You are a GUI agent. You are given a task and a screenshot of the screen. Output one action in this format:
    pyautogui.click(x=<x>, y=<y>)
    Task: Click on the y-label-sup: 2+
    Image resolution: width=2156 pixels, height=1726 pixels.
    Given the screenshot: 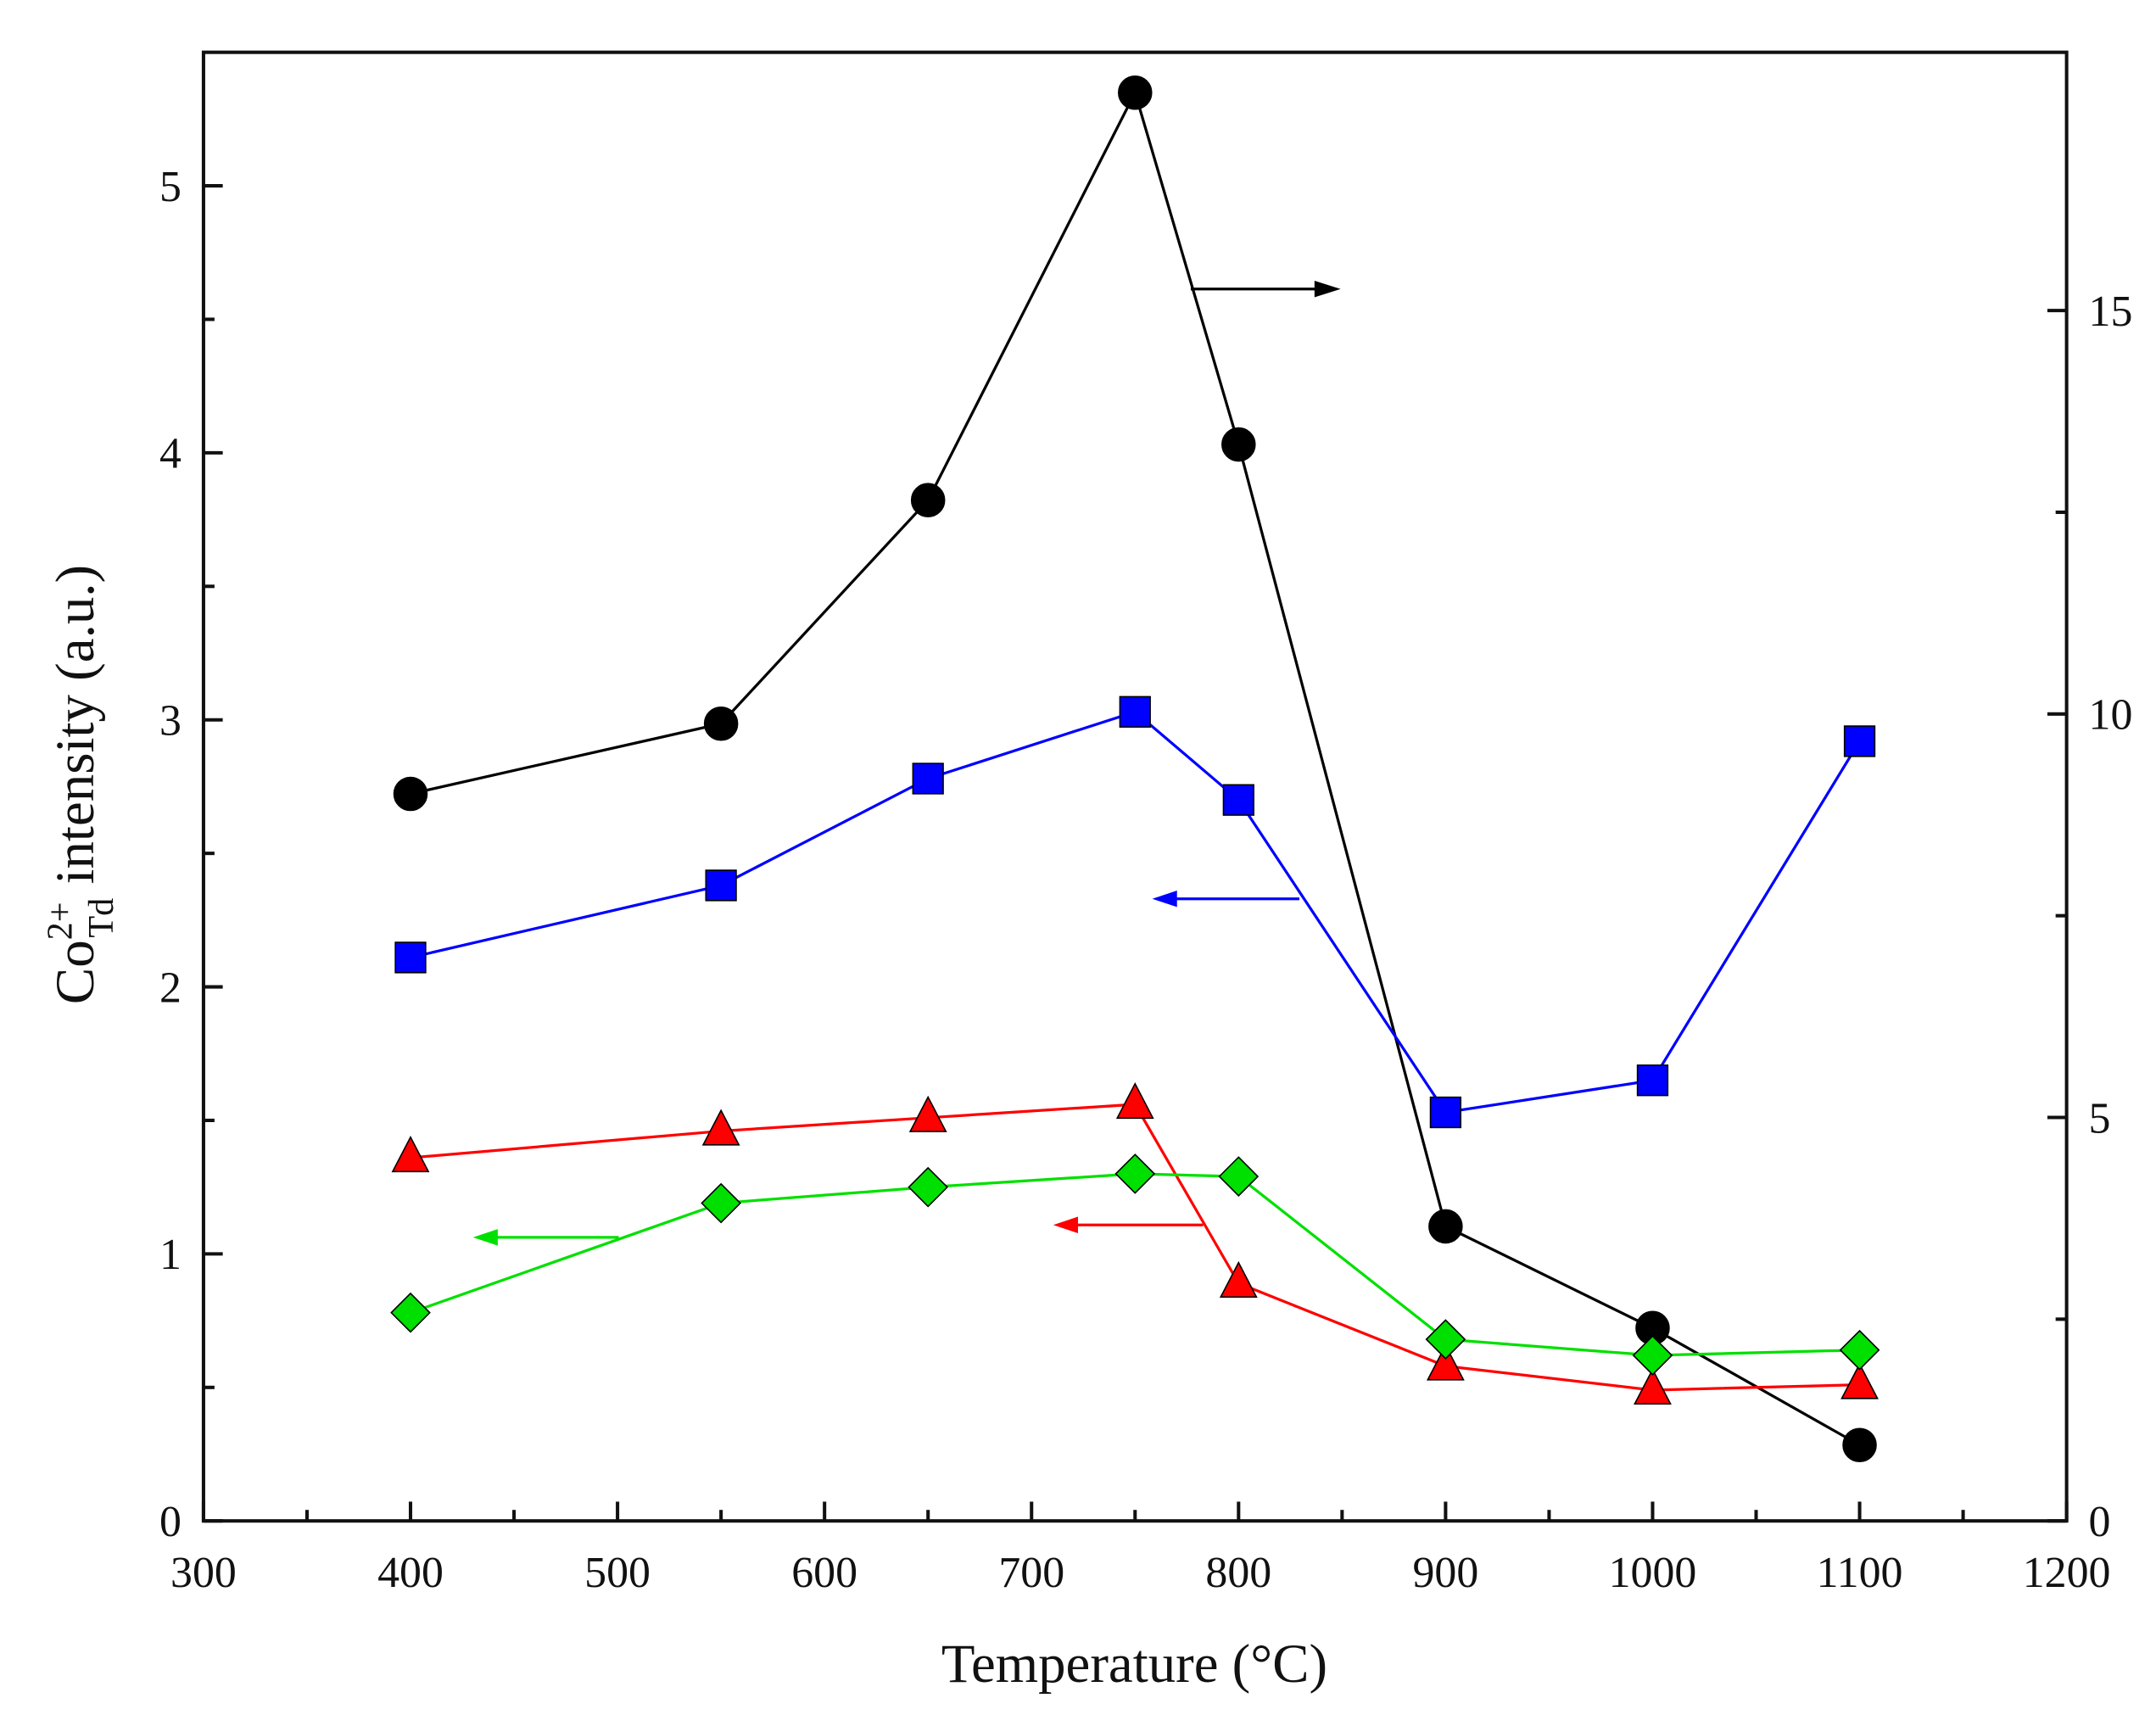 What is the action you would take?
    pyautogui.click(x=60, y=921)
    